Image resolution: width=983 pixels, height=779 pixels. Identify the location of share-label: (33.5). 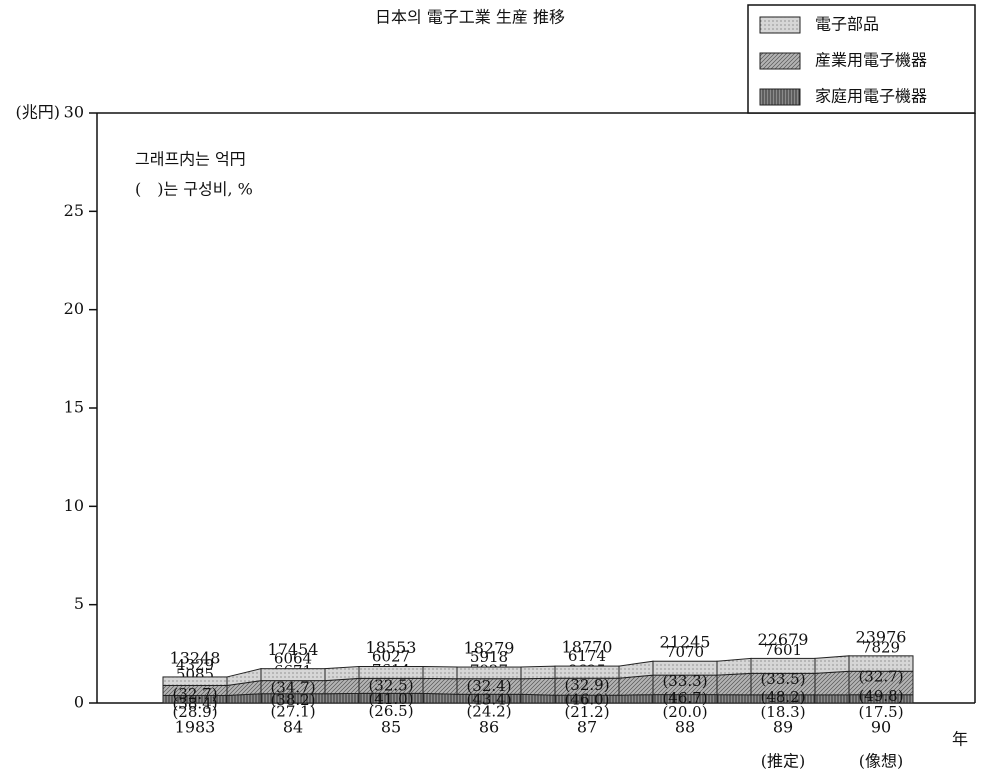
(782, 679).